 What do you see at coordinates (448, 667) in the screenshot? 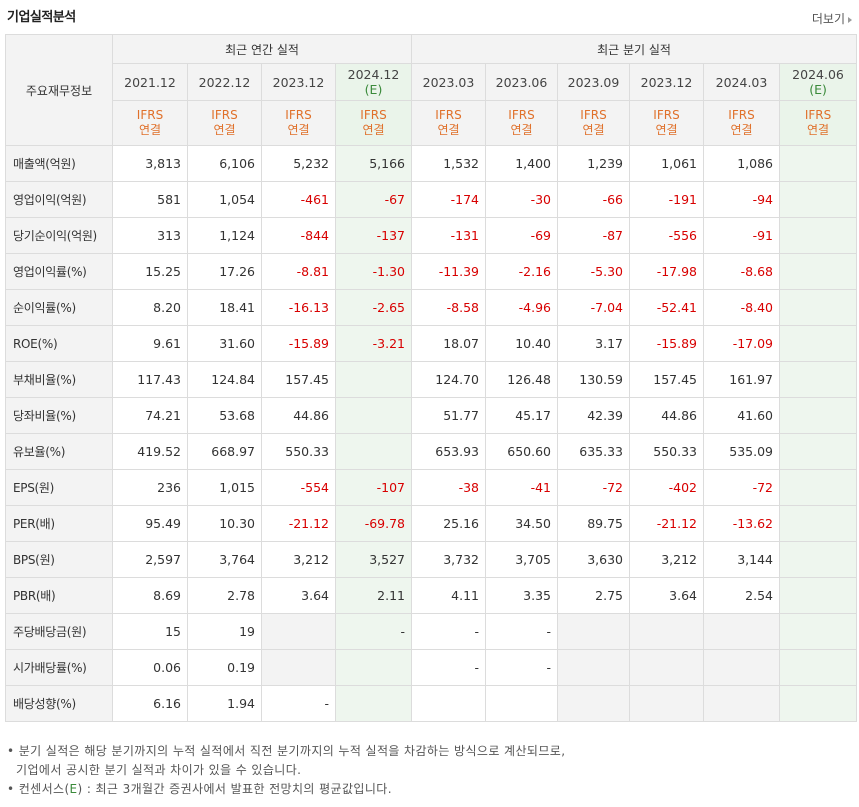
I see `table-cell: -` at bounding box center [448, 667].